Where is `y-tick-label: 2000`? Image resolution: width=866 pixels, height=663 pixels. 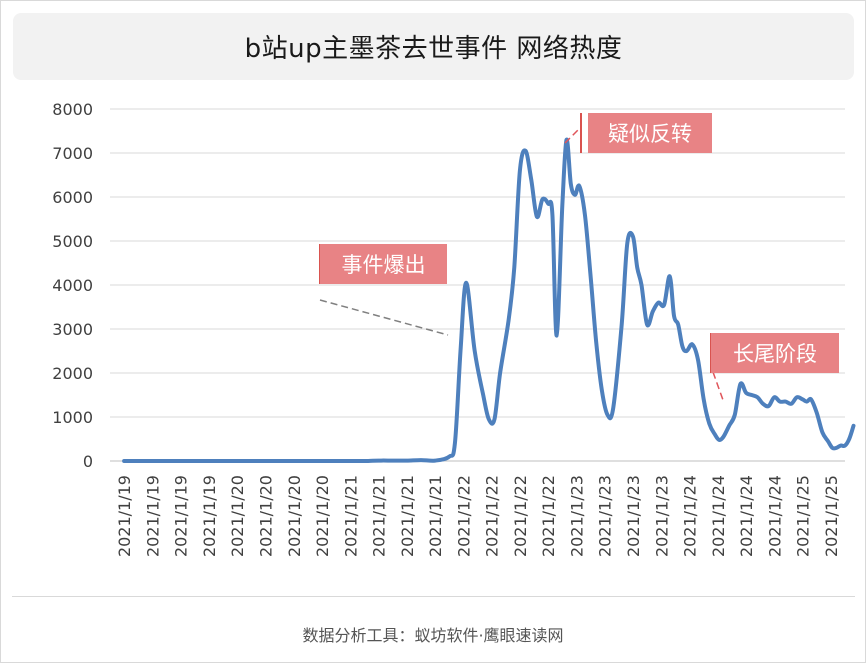
y-tick-label: 2000 is located at coordinates (72, 373).